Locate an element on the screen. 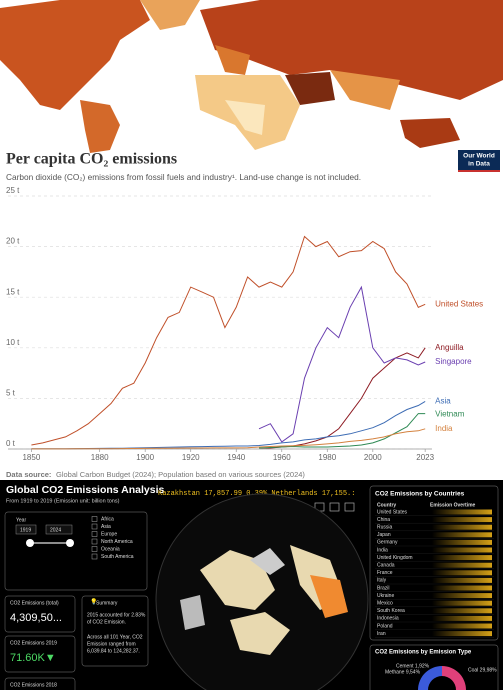  year-from: 1919 is located at coordinates (25, 530).